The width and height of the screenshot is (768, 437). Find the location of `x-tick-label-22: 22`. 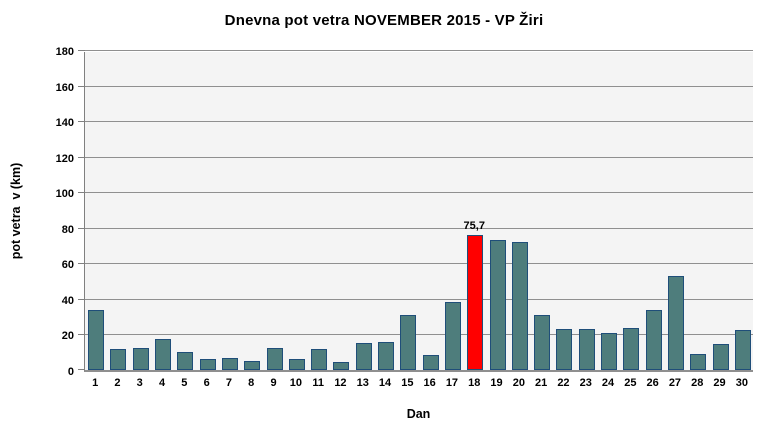

x-tick-label-22: 22 is located at coordinates (563, 383).